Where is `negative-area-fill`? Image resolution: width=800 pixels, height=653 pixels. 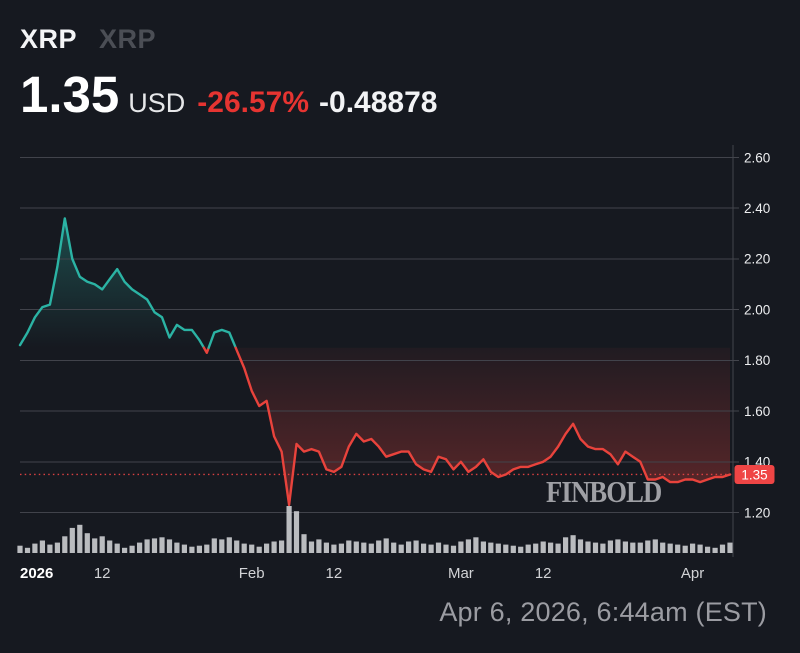 negative-area-fill is located at coordinates (482, 426).